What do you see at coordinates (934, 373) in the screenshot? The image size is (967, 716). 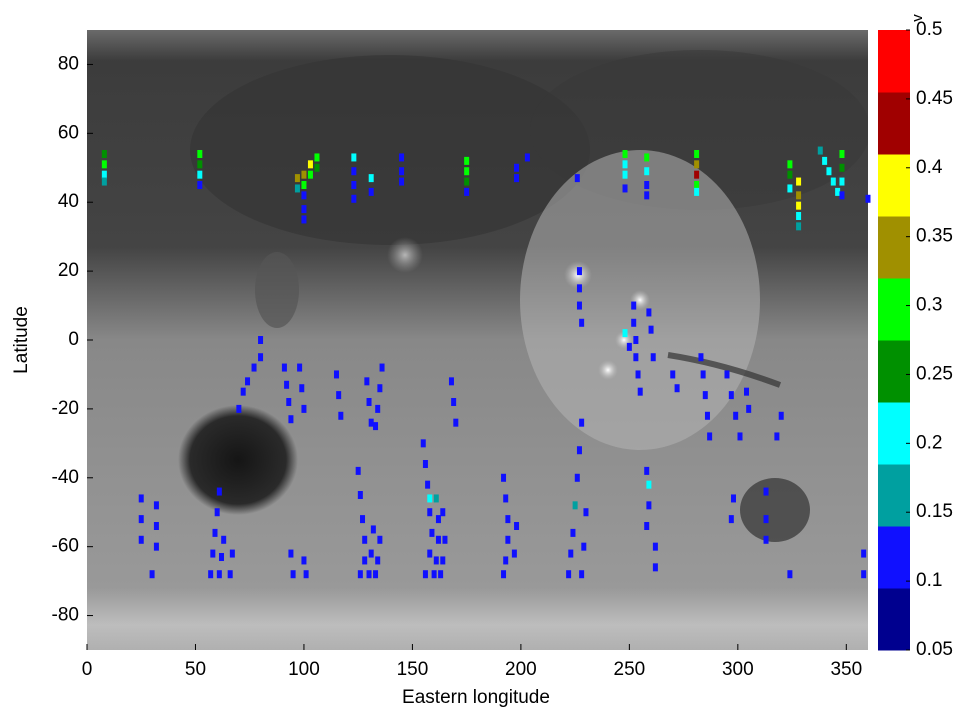 I see `colorbar-tick-label: 0.25` at bounding box center [934, 373].